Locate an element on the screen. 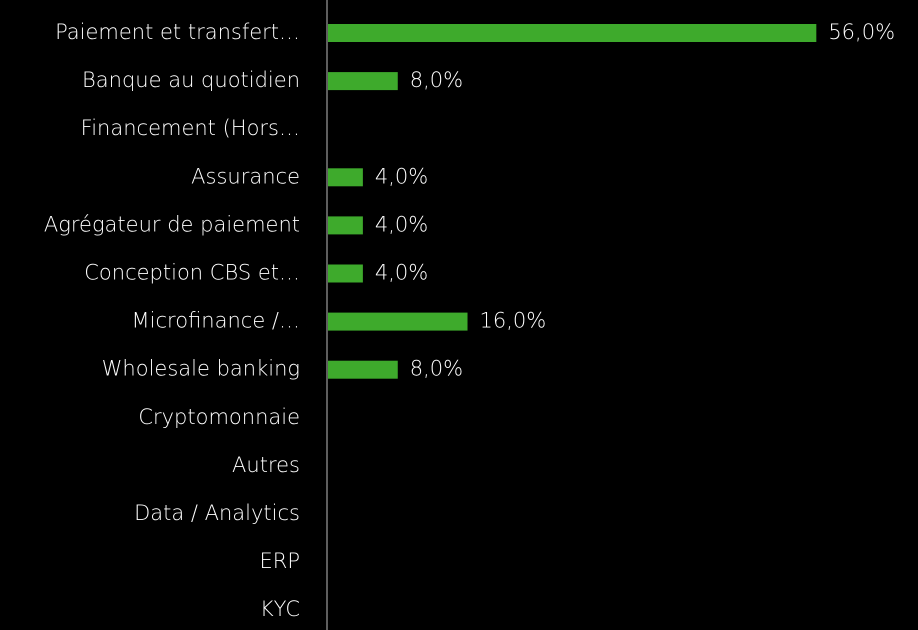 This screenshot has width=918, height=630. y-tick-label: Cryptomonnaie is located at coordinates (219, 417).